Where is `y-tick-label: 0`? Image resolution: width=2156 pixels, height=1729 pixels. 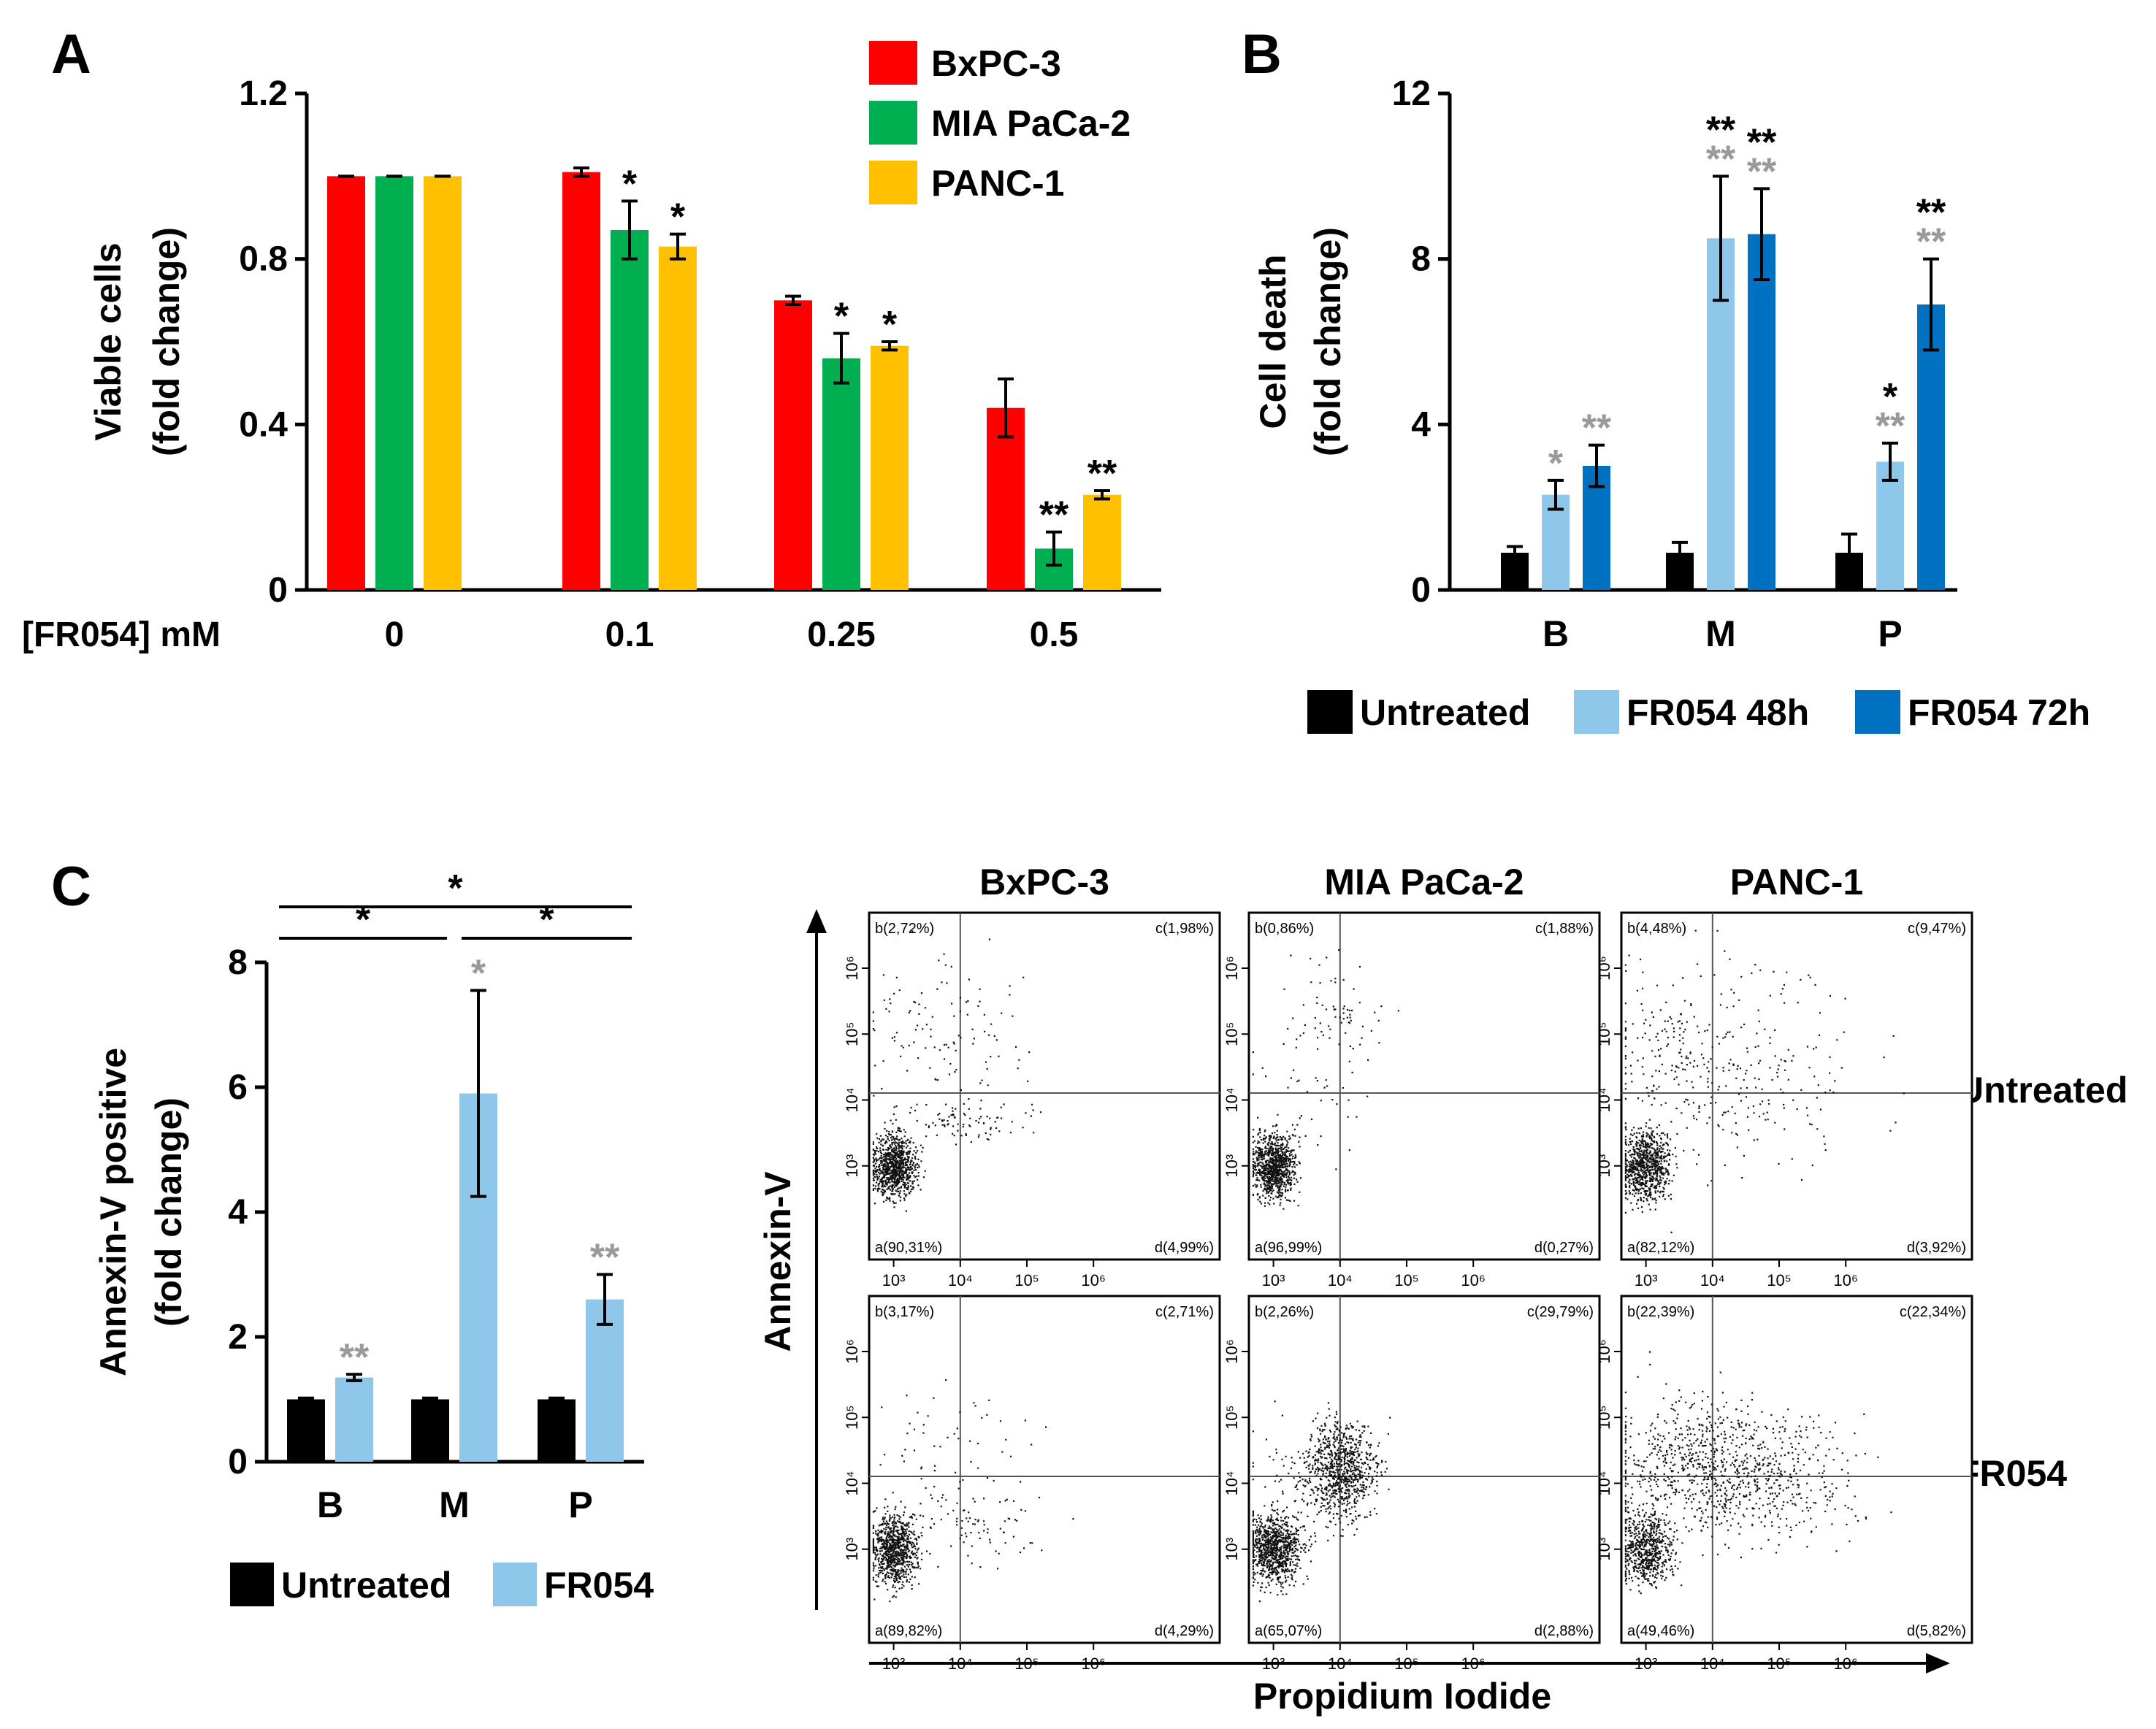 y-tick-label: 0 is located at coordinates (238, 1462).